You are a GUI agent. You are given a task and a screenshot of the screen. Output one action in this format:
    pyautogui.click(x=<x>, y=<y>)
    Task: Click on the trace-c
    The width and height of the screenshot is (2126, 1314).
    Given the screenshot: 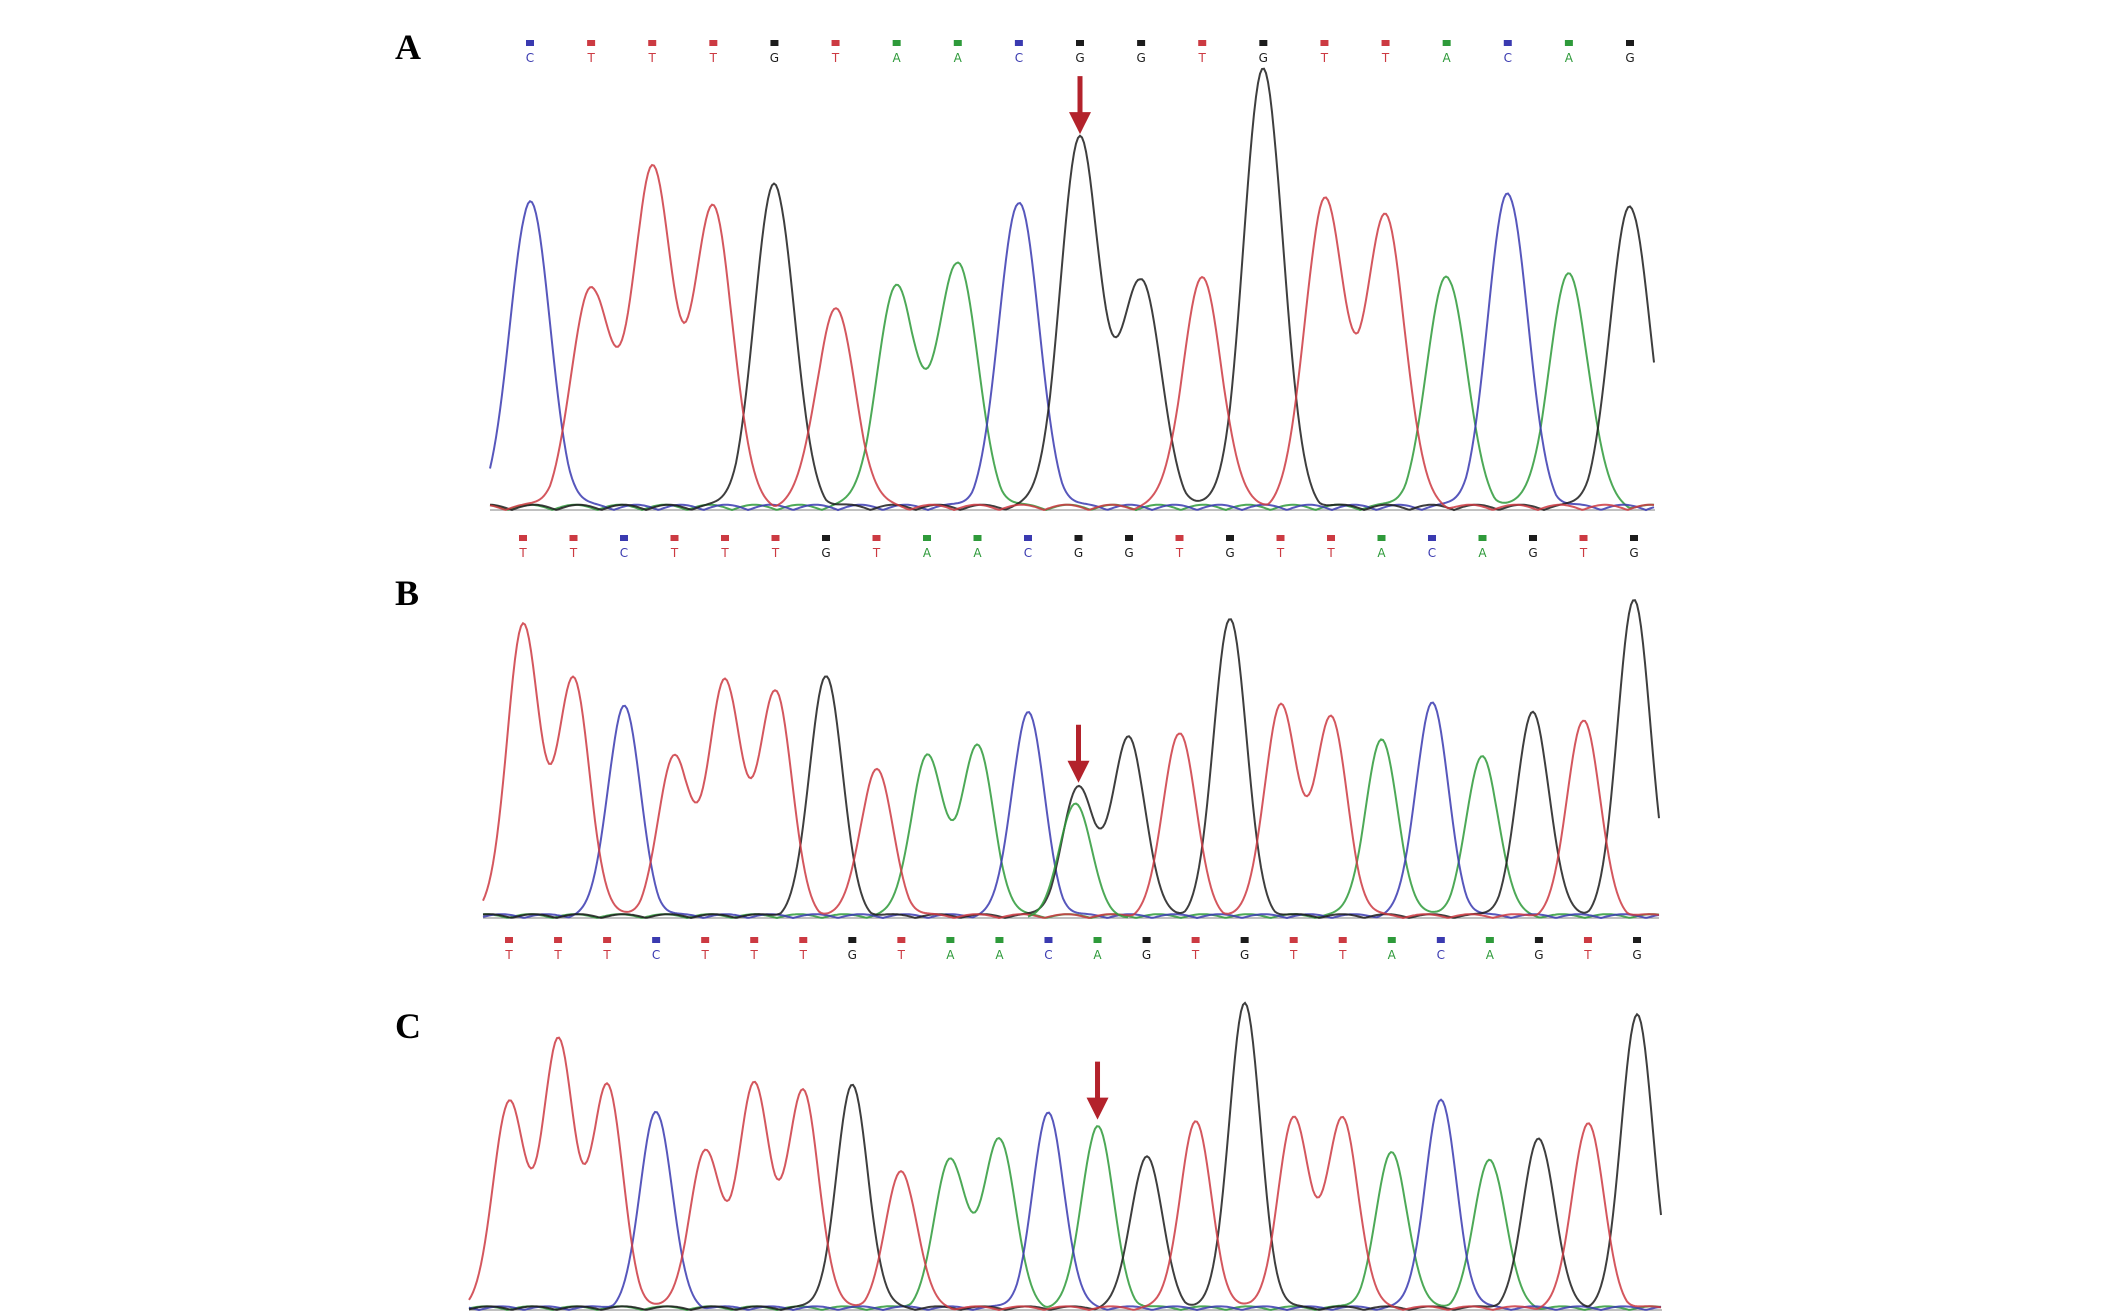 What is the action you would take?
    pyautogui.click(x=1065, y=1205)
    